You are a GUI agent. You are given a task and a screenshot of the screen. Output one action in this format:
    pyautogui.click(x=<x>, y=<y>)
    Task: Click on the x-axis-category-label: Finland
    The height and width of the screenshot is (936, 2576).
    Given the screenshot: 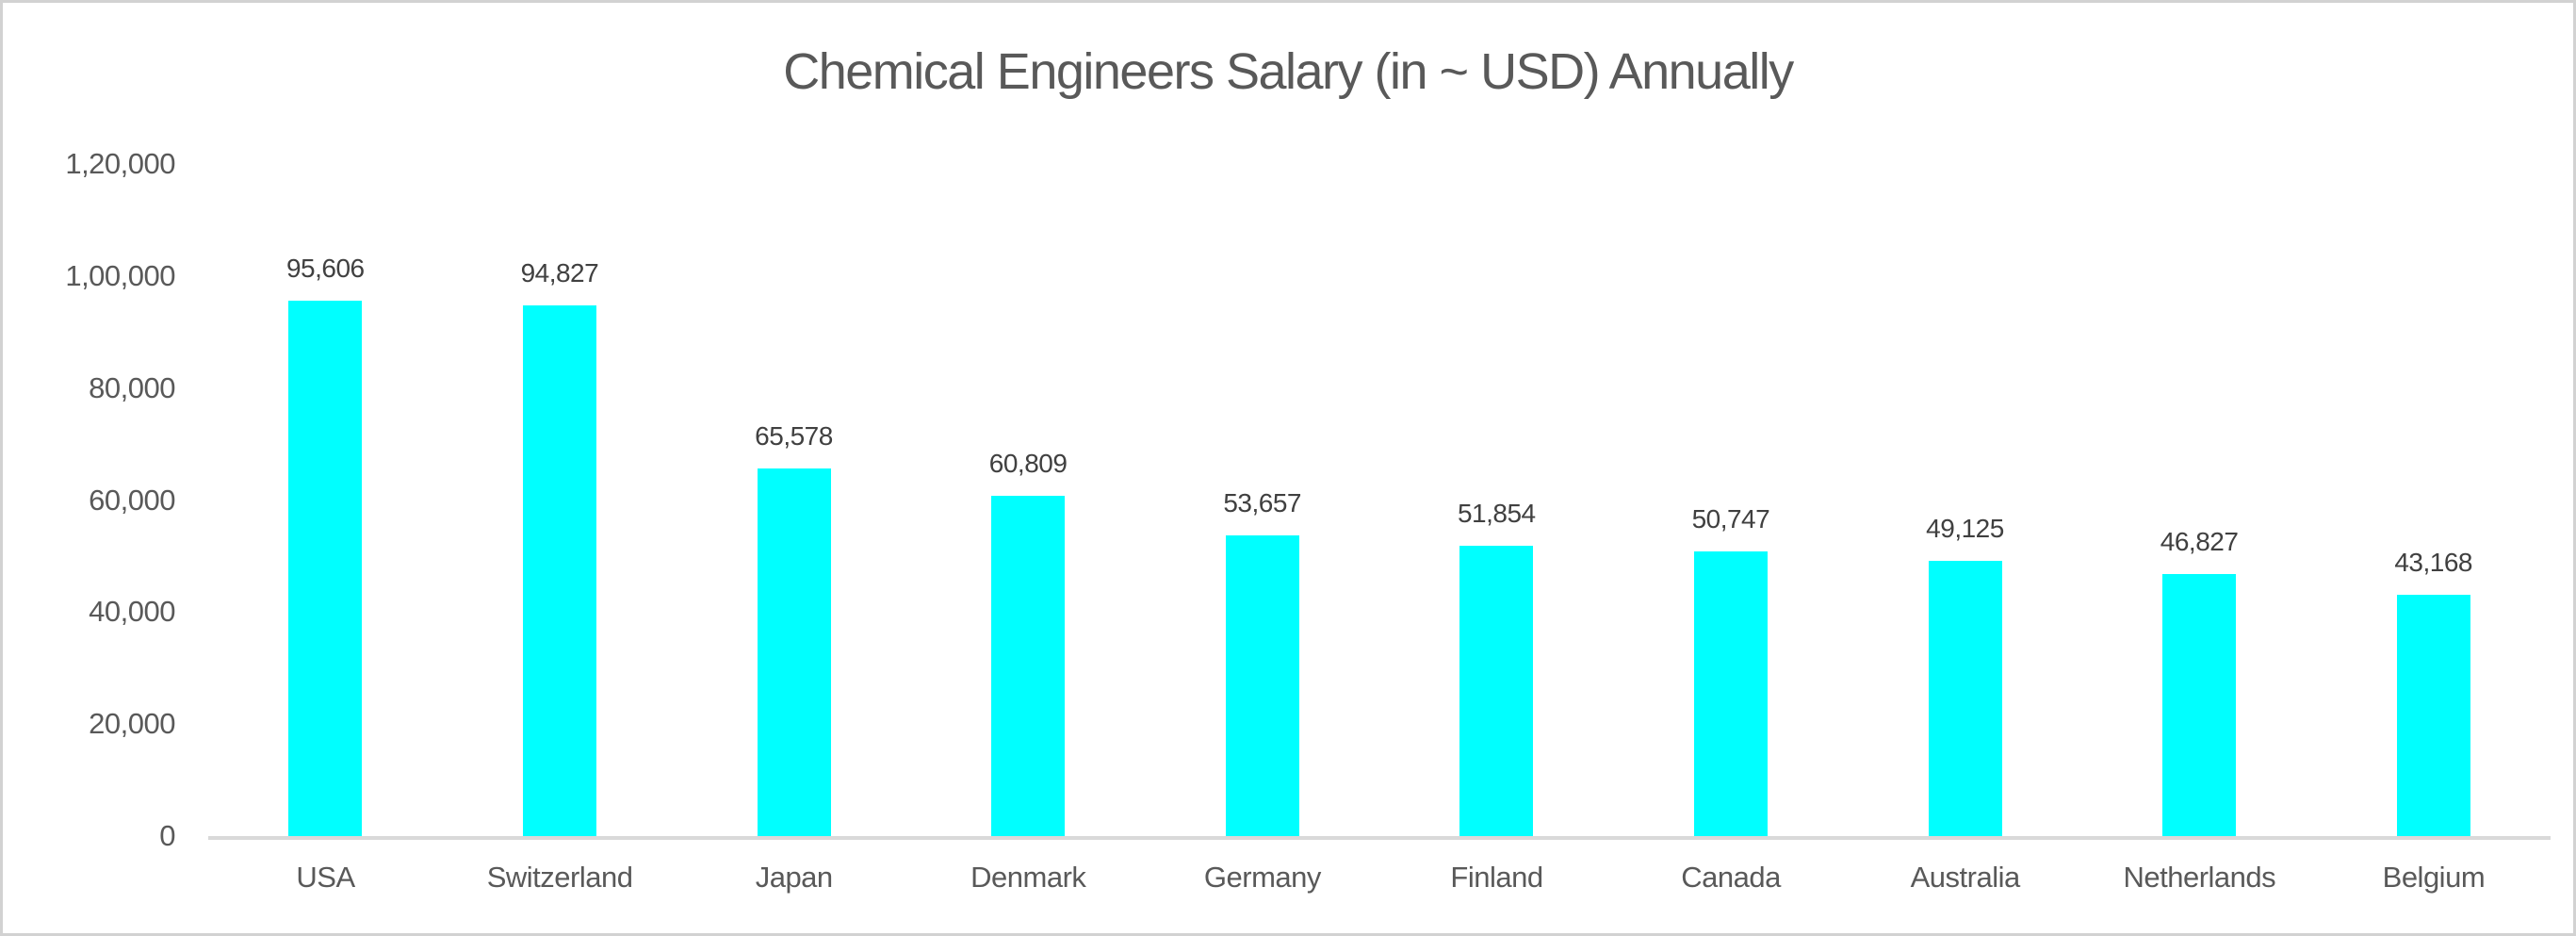 What is the action you would take?
    pyautogui.click(x=1496, y=877)
    